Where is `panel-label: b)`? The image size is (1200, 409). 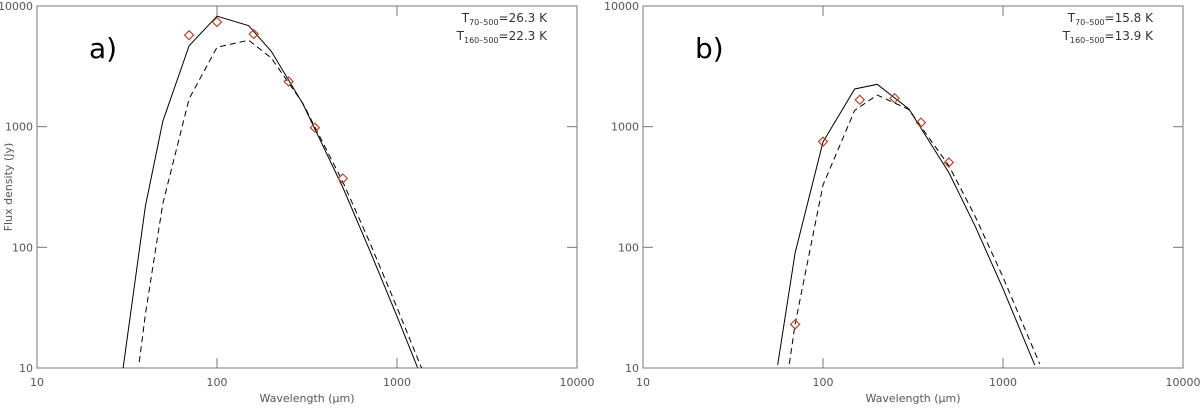 panel-label: b) is located at coordinates (709, 48).